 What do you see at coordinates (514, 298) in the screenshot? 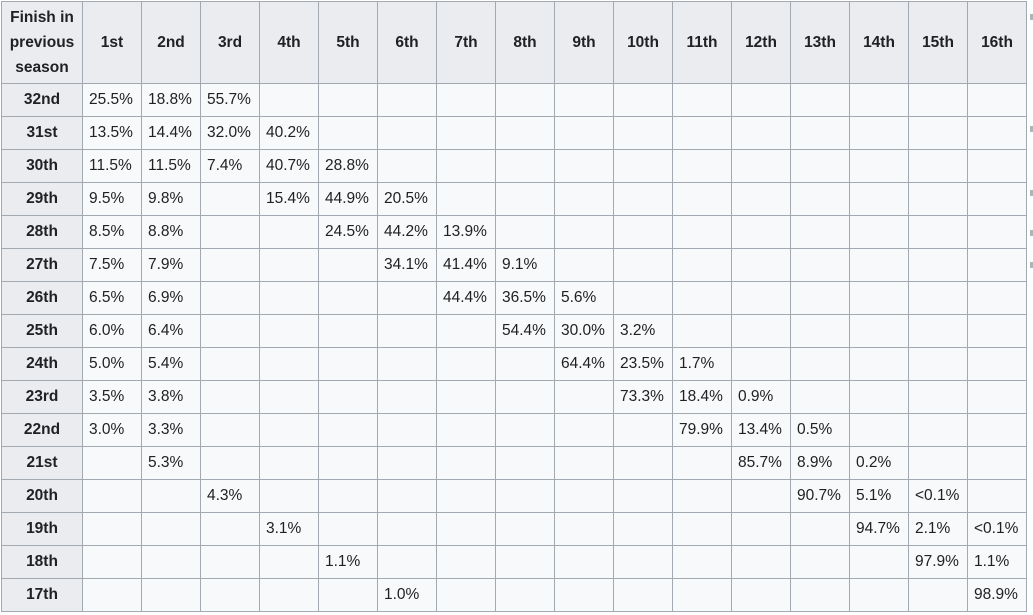
I see `table-row: 26th 6.5% 6.9% 44.4% 36.5% 5.6%` at bounding box center [514, 298].